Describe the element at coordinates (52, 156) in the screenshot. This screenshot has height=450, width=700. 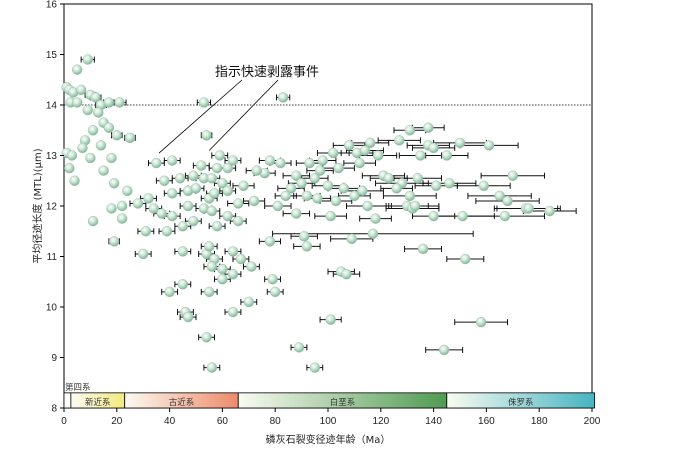
I see `y-tick-label: 13` at that location.